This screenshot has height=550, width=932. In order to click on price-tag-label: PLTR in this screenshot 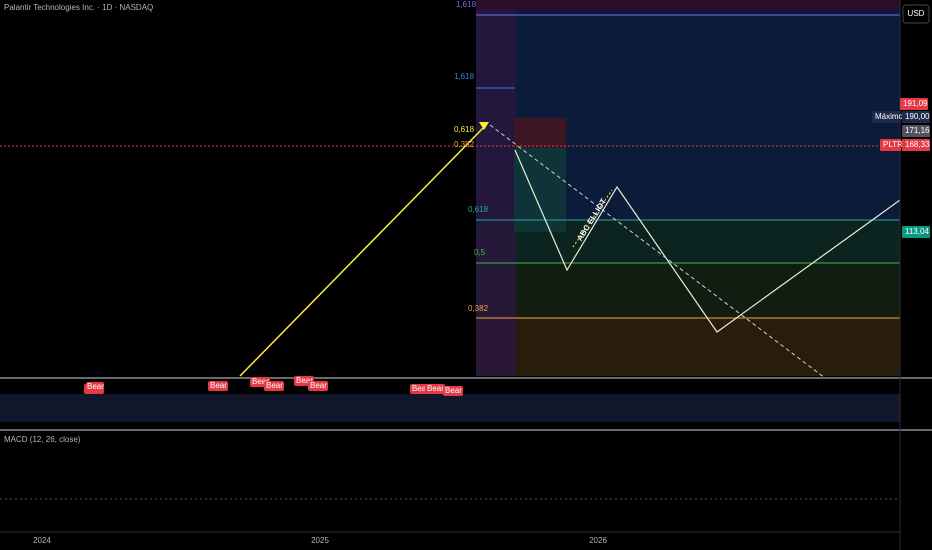, I will do `click(893, 144)`.